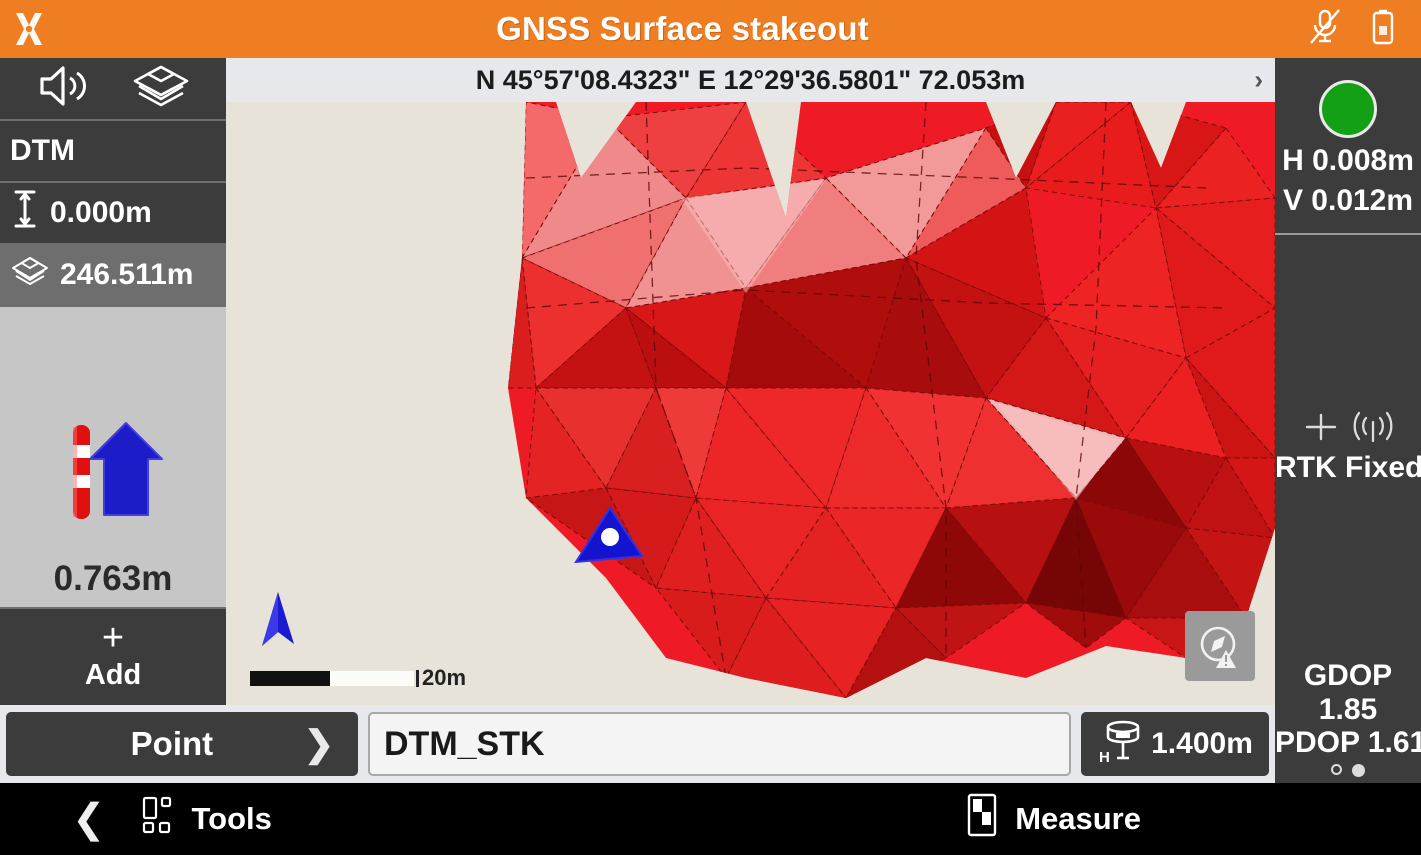 Image resolution: width=1421 pixels, height=855 pixels. I want to click on left-icon-row, so click(113, 89).